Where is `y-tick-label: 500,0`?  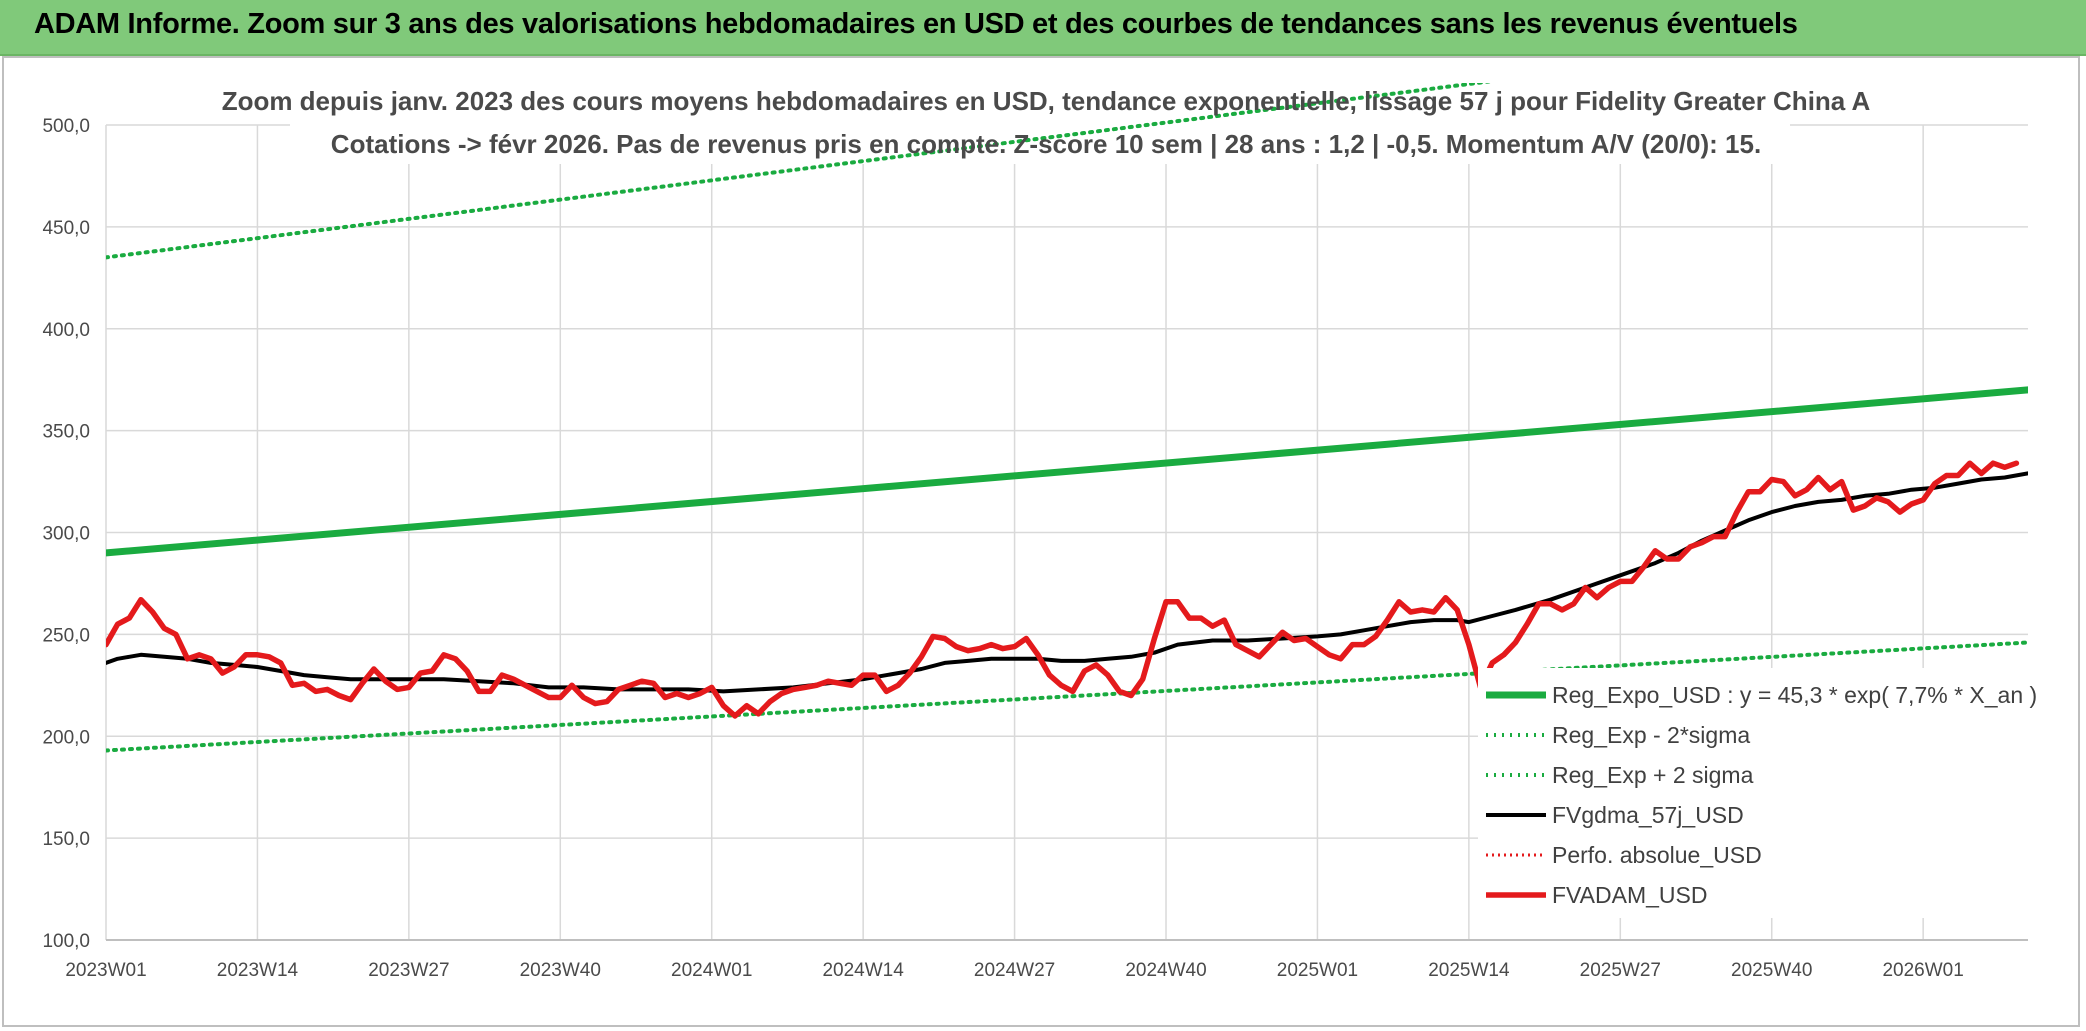 y-tick-label: 500,0 is located at coordinates (66, 126).